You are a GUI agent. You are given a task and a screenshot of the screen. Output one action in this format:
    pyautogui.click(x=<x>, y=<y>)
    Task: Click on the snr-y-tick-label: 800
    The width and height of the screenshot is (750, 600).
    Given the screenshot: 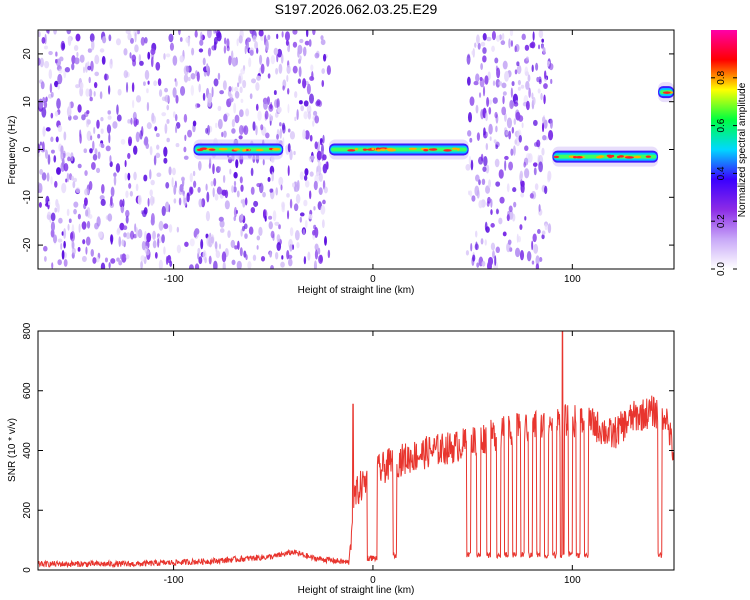 What is the action you would take?
    pyautogui.click(x=27, y=330)
    